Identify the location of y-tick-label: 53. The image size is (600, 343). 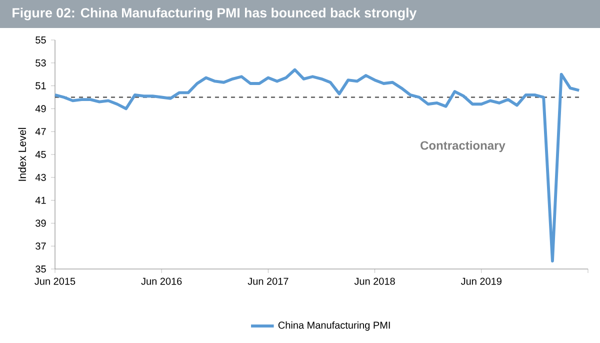
(41, 62).